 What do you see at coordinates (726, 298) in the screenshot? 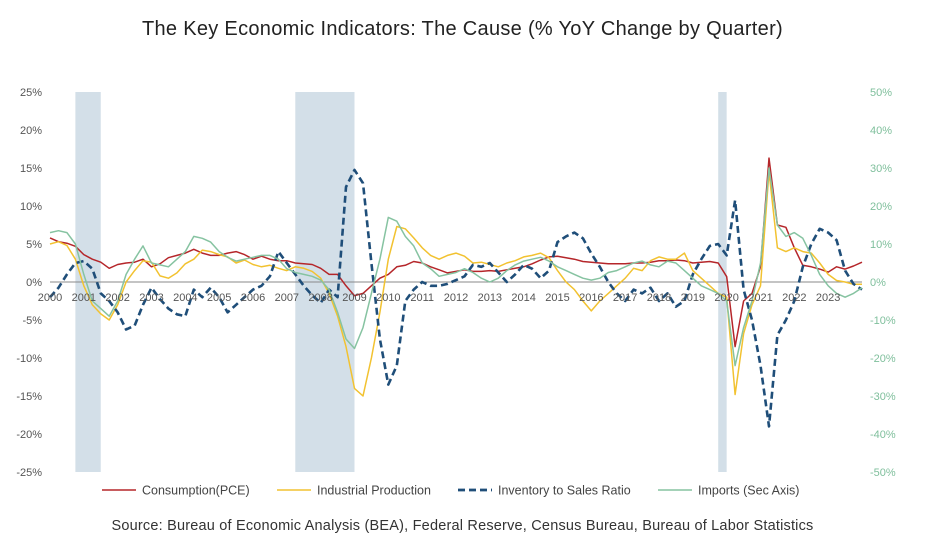
I see `x-tick-label: 2020` at bounding box center [726, 298].